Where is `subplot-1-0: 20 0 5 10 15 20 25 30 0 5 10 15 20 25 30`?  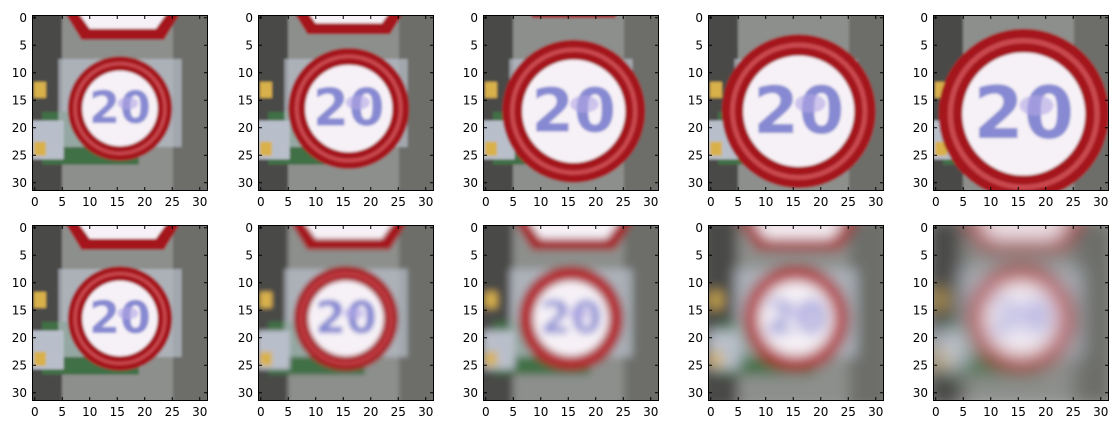 subplot-1-0: 20 0 5 10 15 20 25 30 0 5 10 15 20 25 30 is located at coordinates (110, 320).